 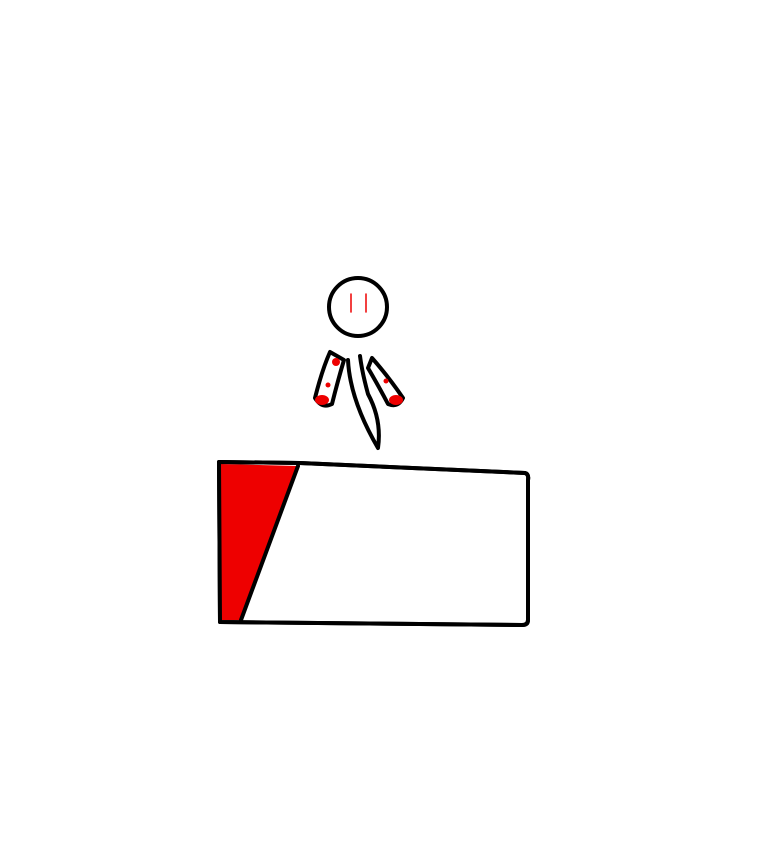 I want to click on body, so click(x=363, y=402).